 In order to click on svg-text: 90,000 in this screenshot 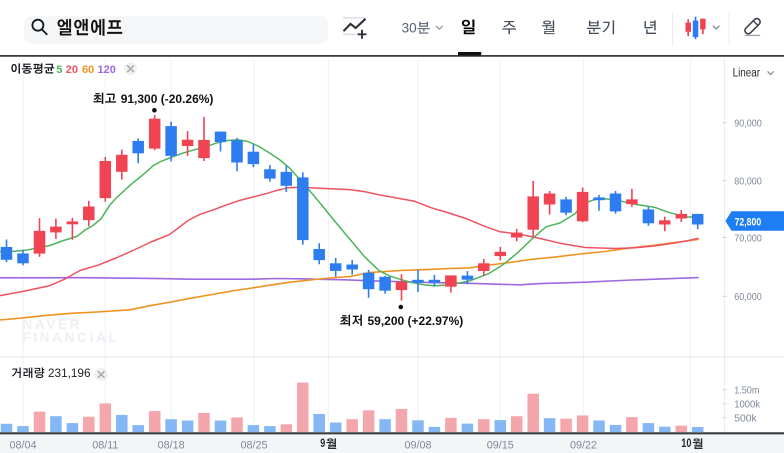, I will do `click(748, 124)`.